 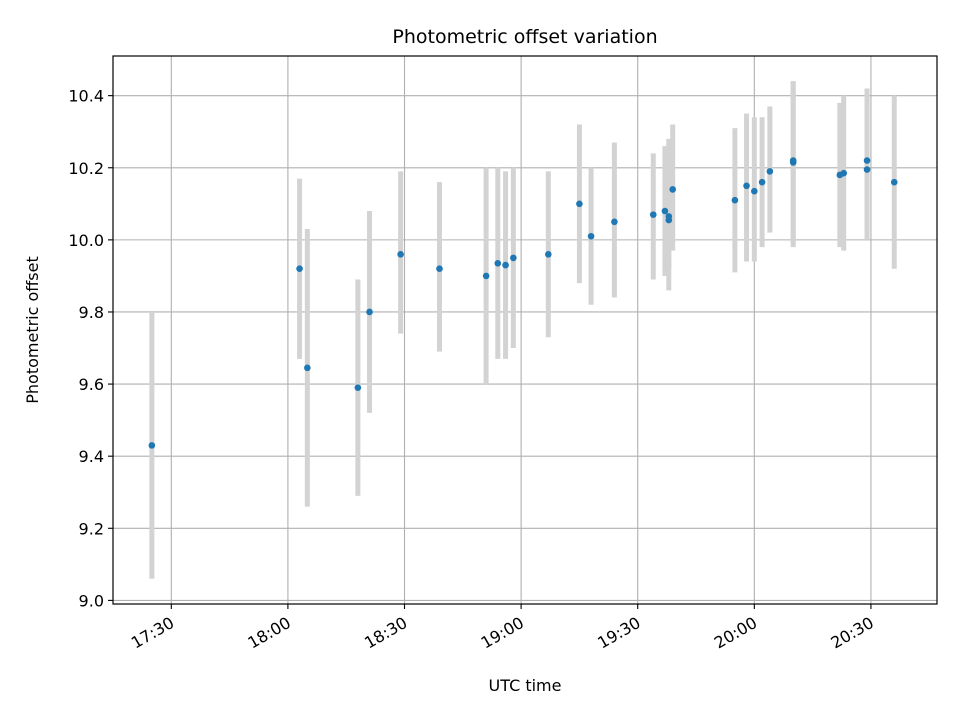 What do you see at coordinates (86, 240) in the screenshot?
I see `y-tick-label: 10.0` at bounding box center [86, 240].